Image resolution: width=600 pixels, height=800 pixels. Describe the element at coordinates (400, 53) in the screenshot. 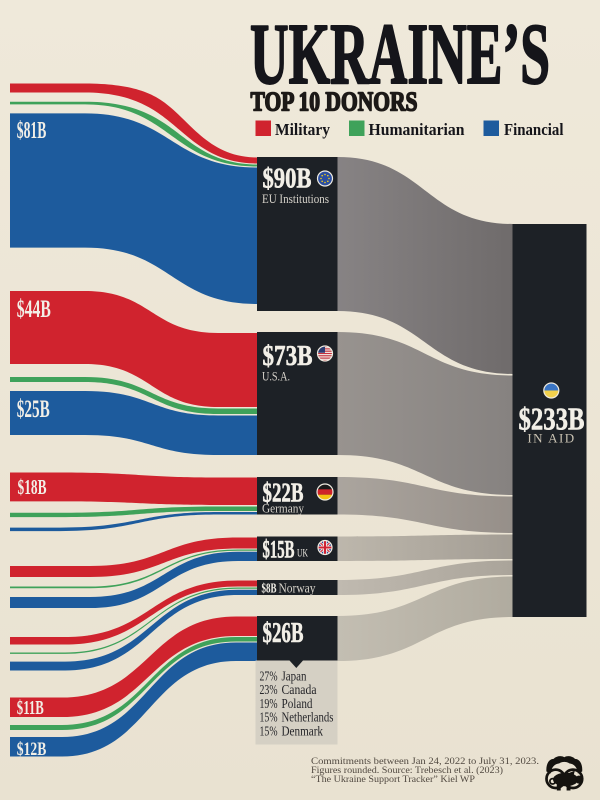

I see `svg-text: UKRAINE’S` at that location.